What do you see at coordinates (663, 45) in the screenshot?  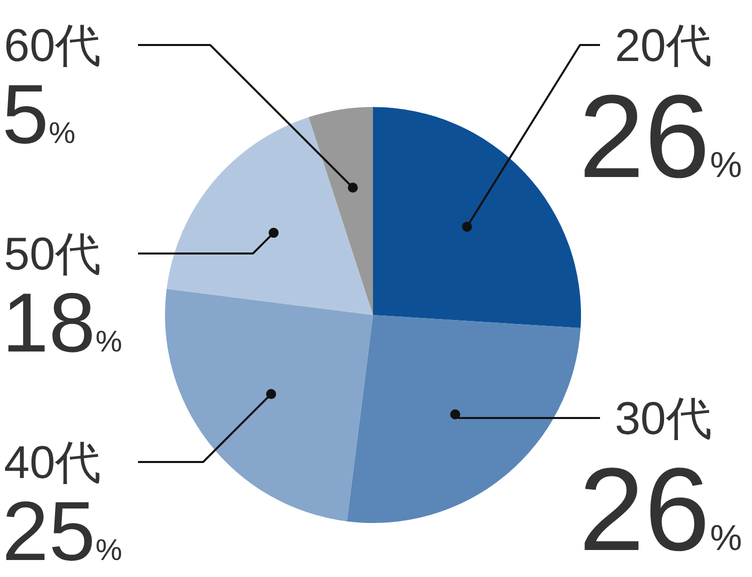 I see `slice-label: 20代` at bounding box center [663, 45].